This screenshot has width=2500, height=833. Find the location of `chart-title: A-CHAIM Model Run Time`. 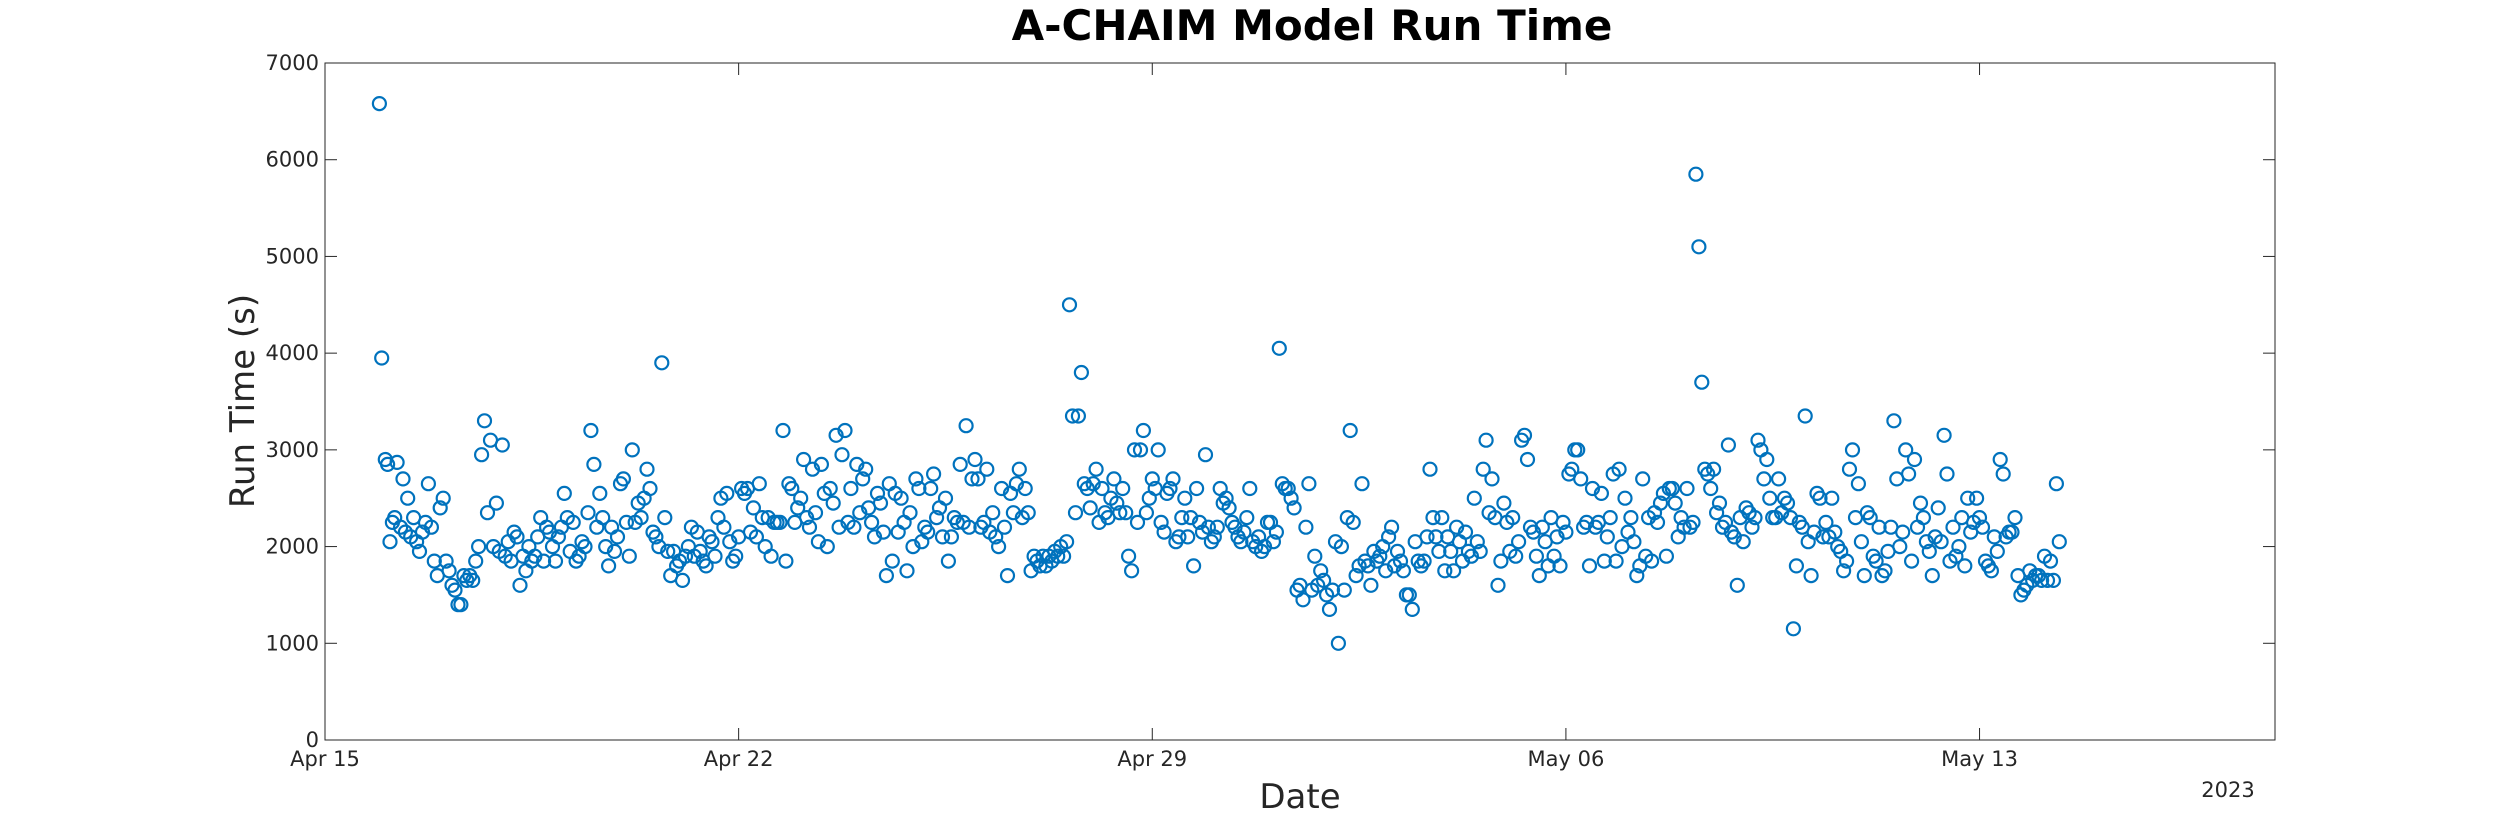

chart-title: A-CHAIM Model Run Time is located at coordinates (1312, 25).